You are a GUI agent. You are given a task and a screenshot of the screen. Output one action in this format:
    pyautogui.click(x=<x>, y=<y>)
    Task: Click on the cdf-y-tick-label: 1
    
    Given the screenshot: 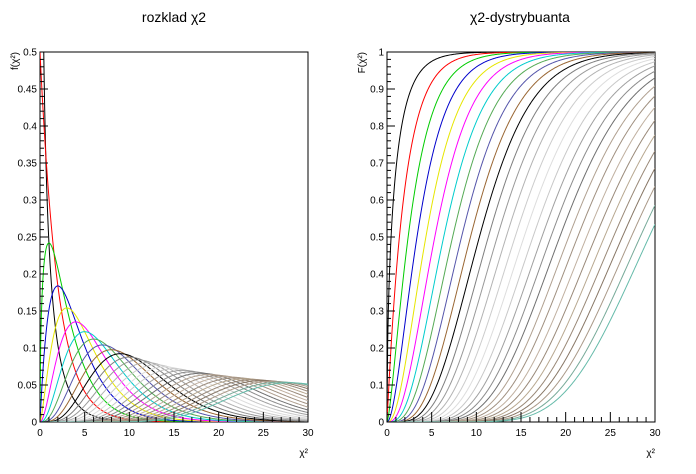 What is the action you would take?
    pyautogui.click(x=381, y=53)
    